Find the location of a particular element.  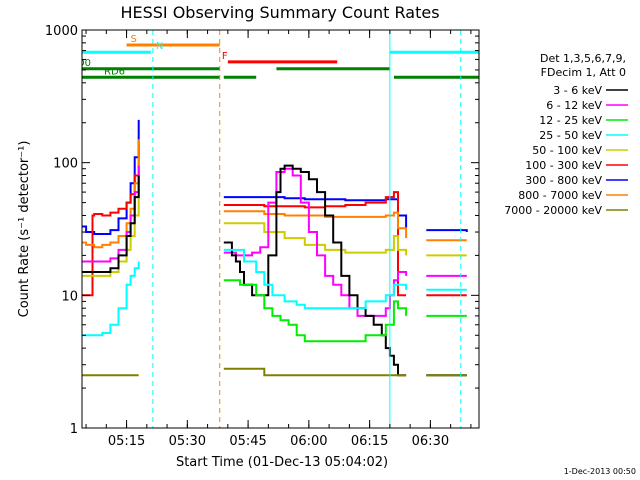

legend-label-4: 50 - 100 keV is located at coordinates (567, 150).